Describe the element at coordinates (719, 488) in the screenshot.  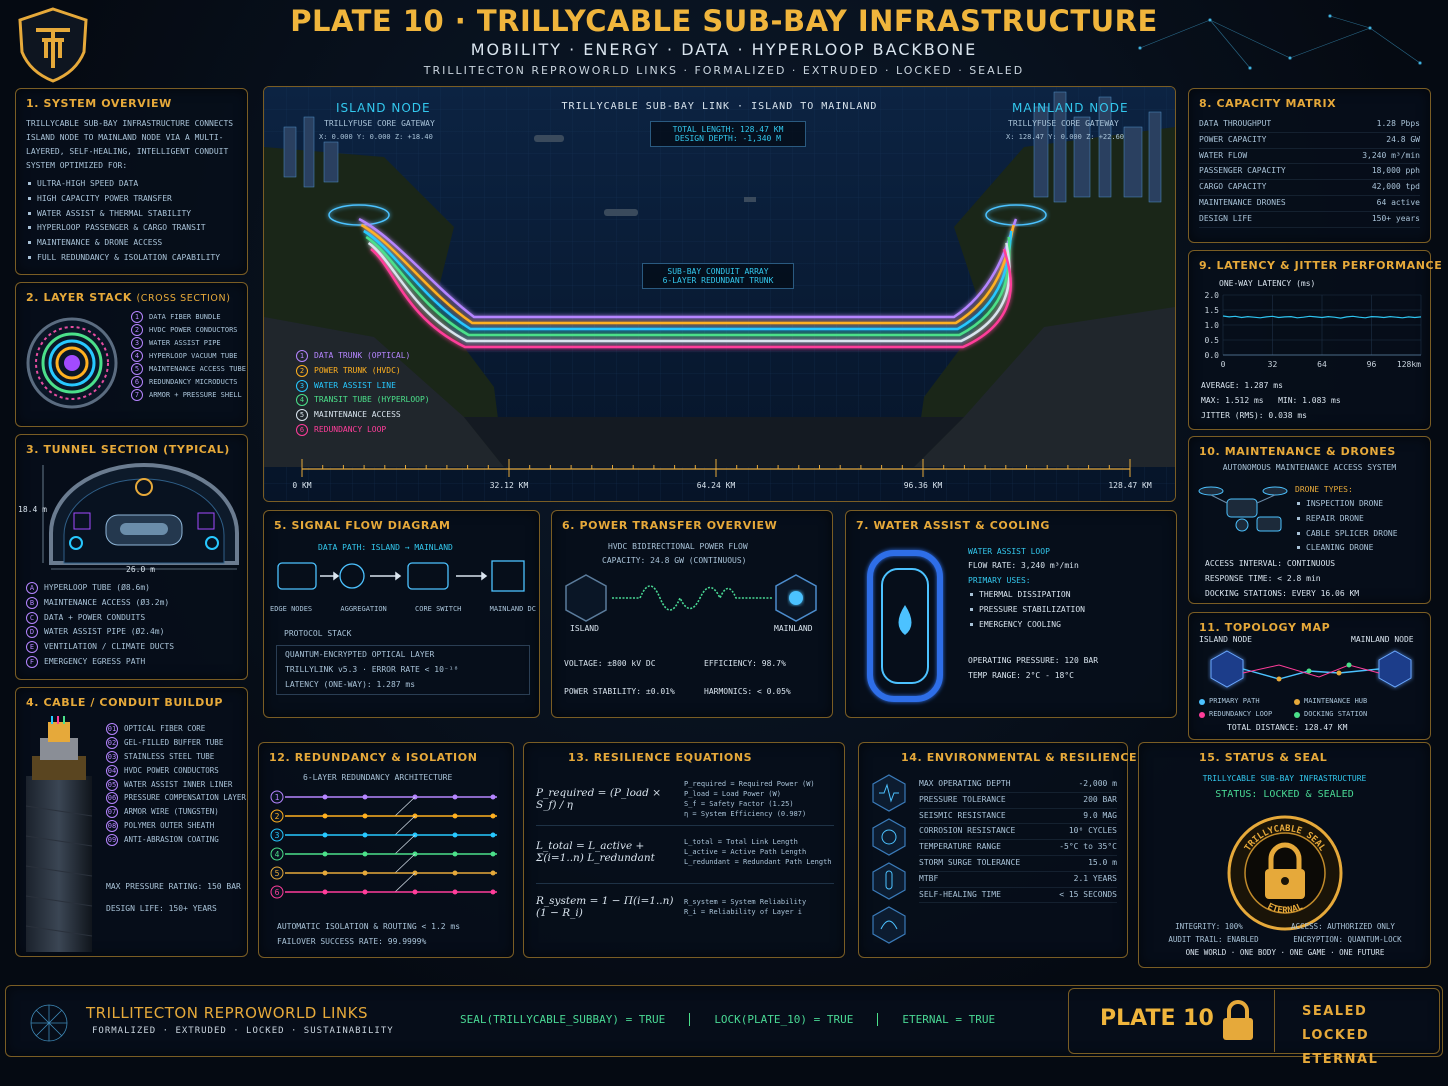
I see `scale-labels: 0 KM 32.12 KM 64.24 KM 96.36 KM 128.47 KM` at that location.